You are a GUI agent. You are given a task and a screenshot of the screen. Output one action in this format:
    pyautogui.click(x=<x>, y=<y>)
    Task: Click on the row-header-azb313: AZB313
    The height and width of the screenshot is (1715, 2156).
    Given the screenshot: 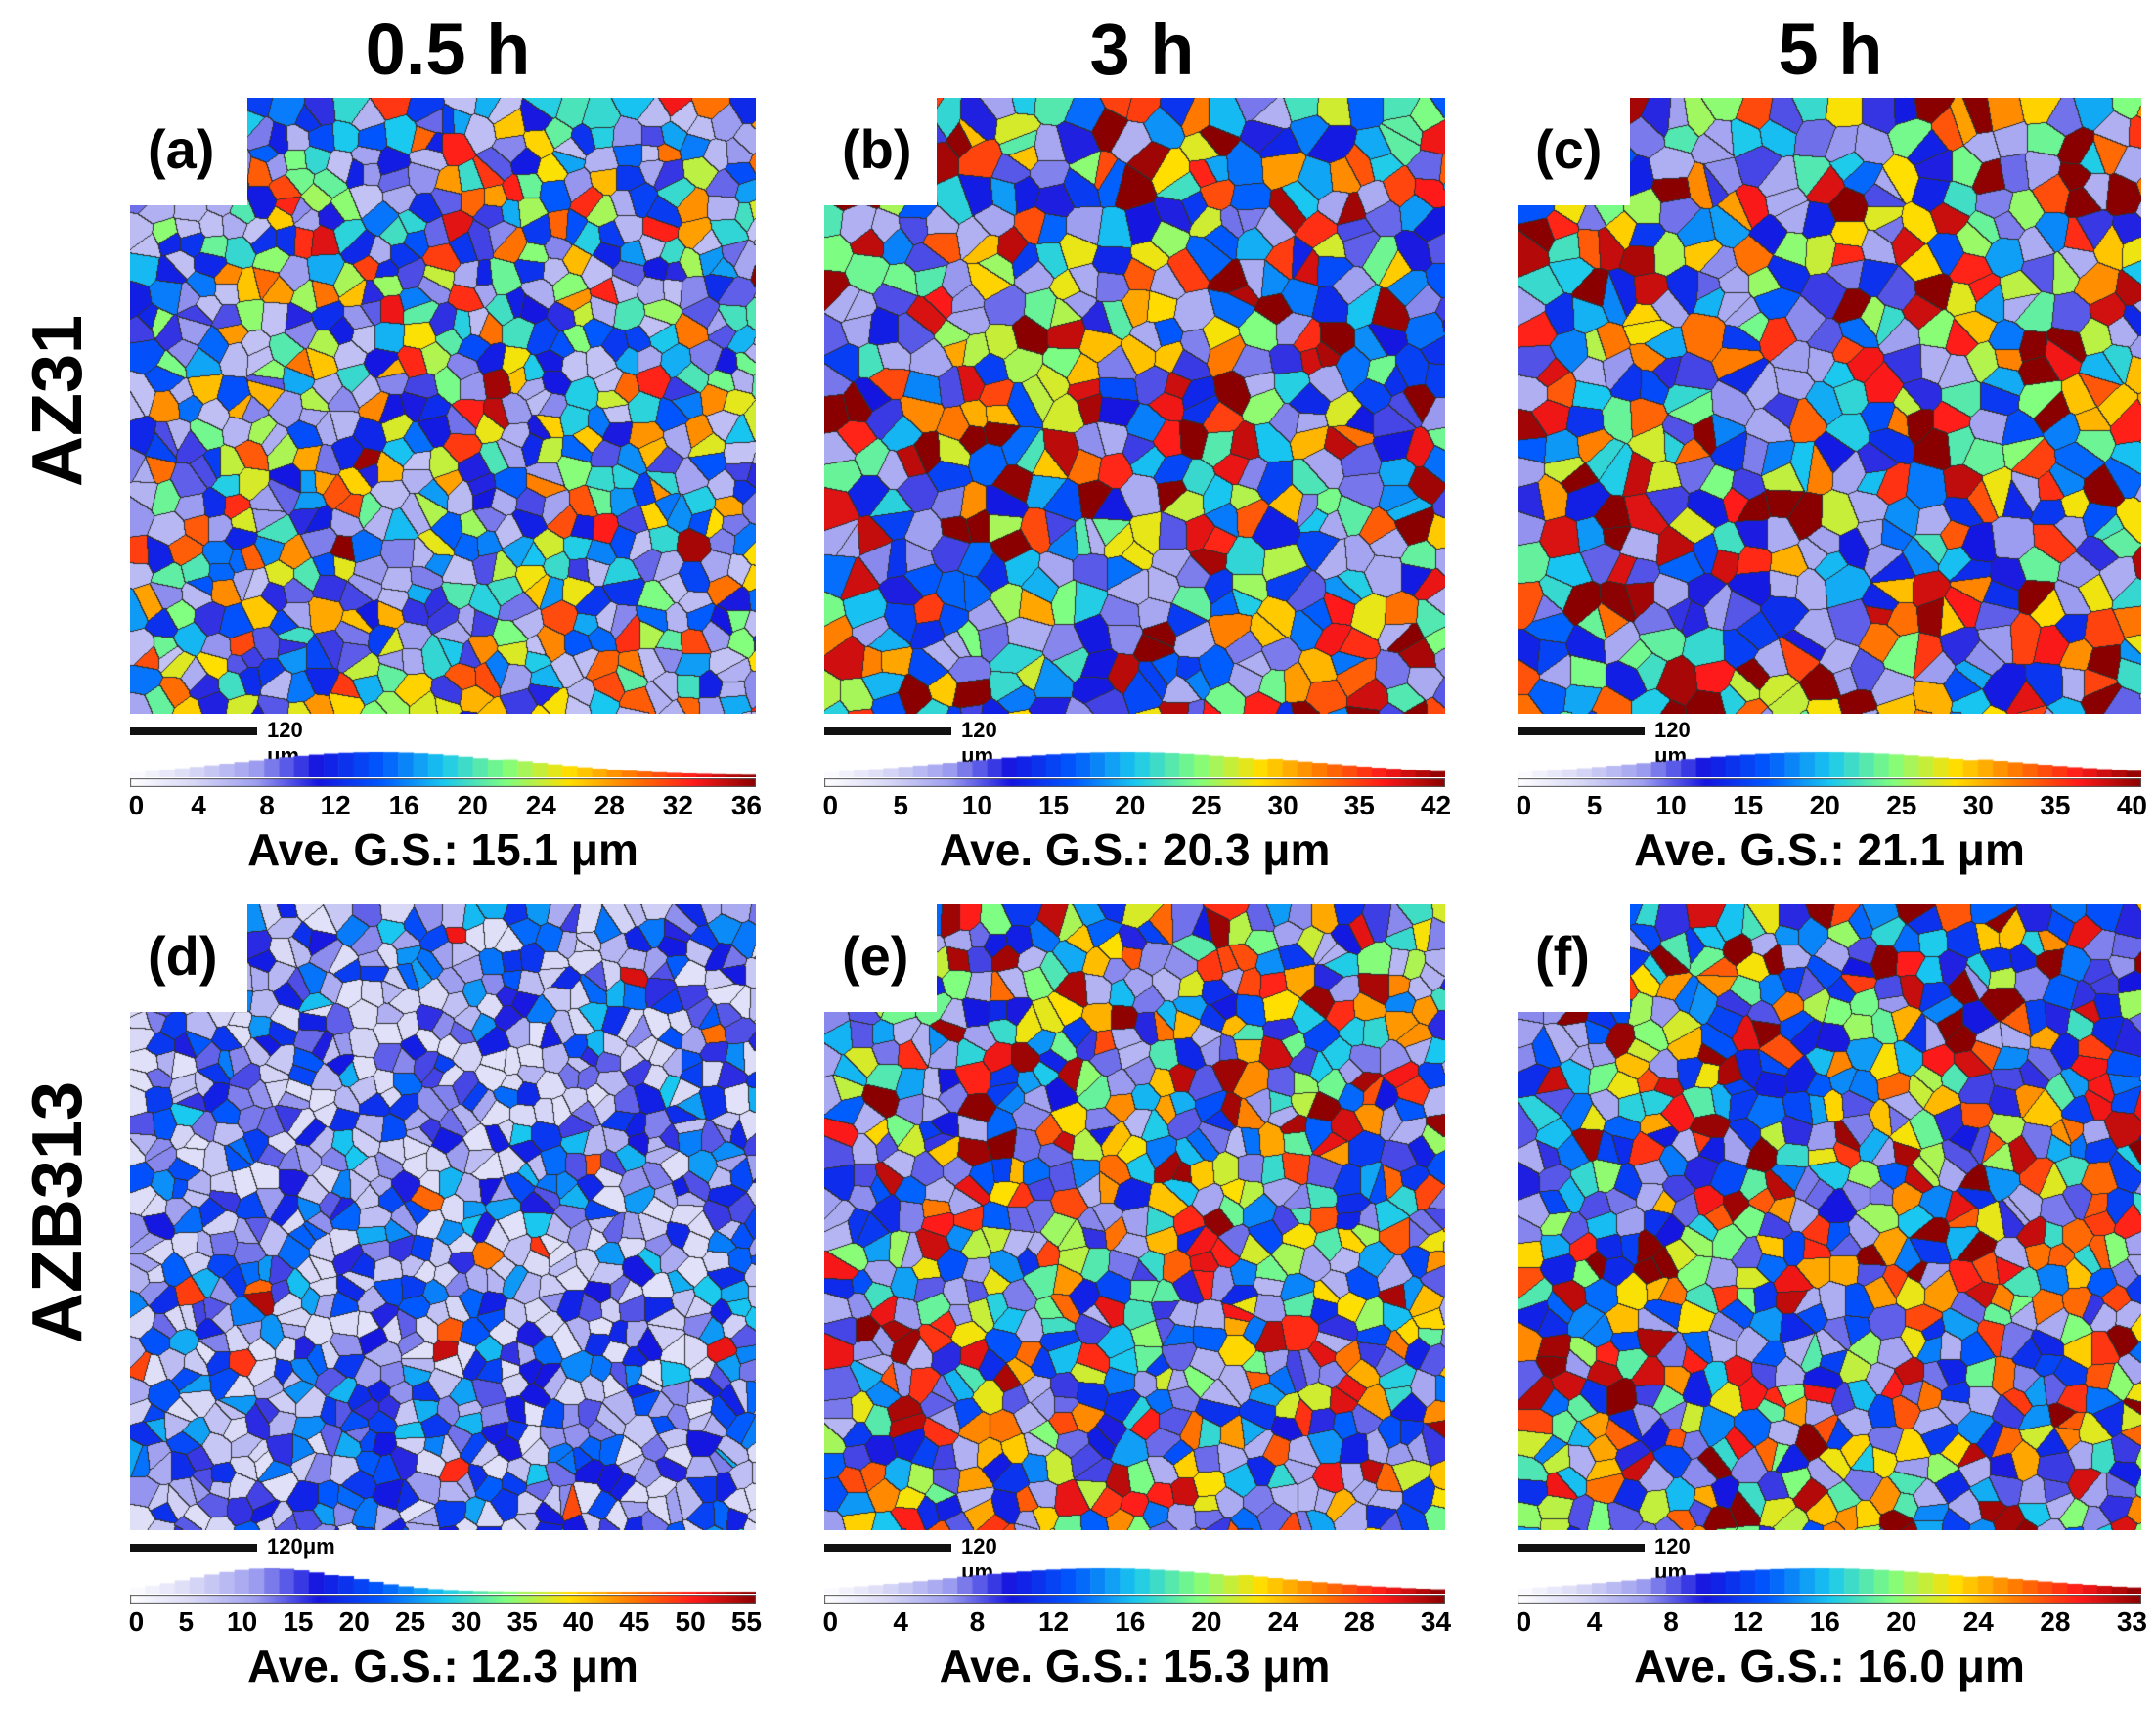 What is the action you would take?
    pyautogui.click(x=58, y=1212)
    